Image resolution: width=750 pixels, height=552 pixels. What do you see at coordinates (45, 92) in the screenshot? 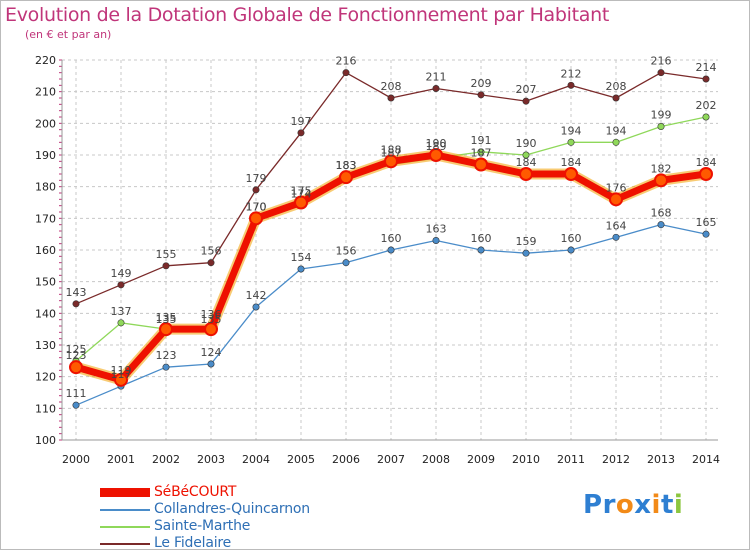
I see `y-tick-label: 210` at bounding box center [45, 92].